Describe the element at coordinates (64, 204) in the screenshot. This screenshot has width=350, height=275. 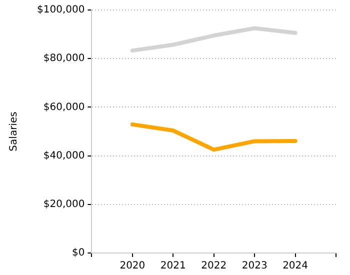
I see `y-tick-label: $20,000` at that location.